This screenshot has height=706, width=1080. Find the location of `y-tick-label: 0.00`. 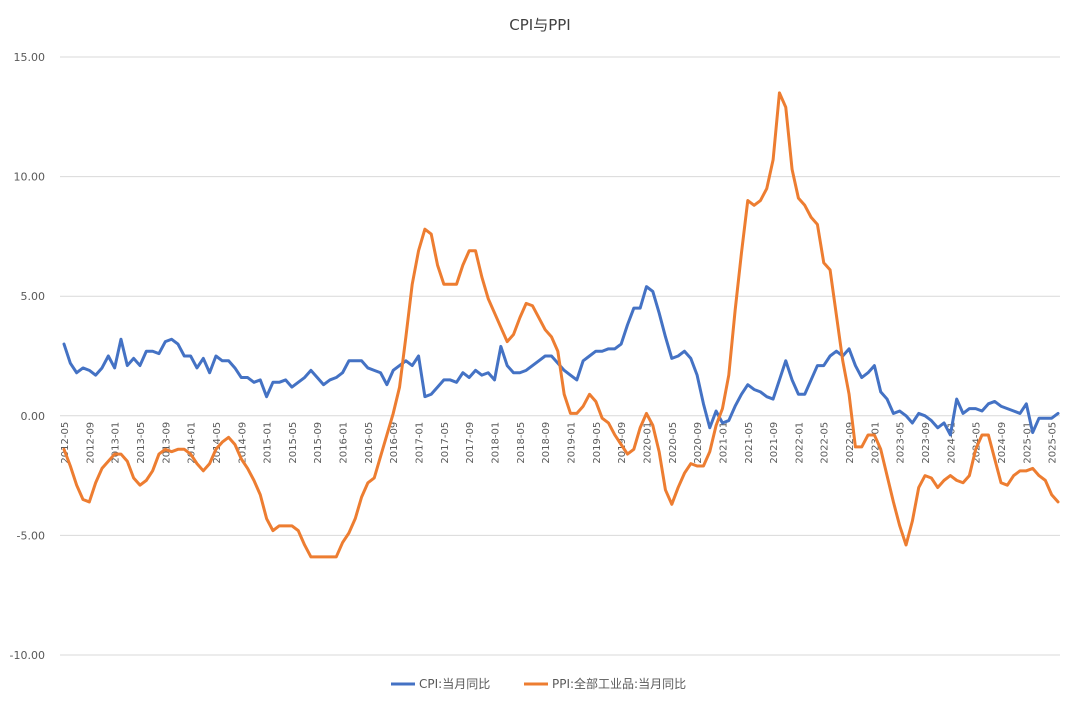

y-tick-label: 0.00 is located at coordinates (33, 416).